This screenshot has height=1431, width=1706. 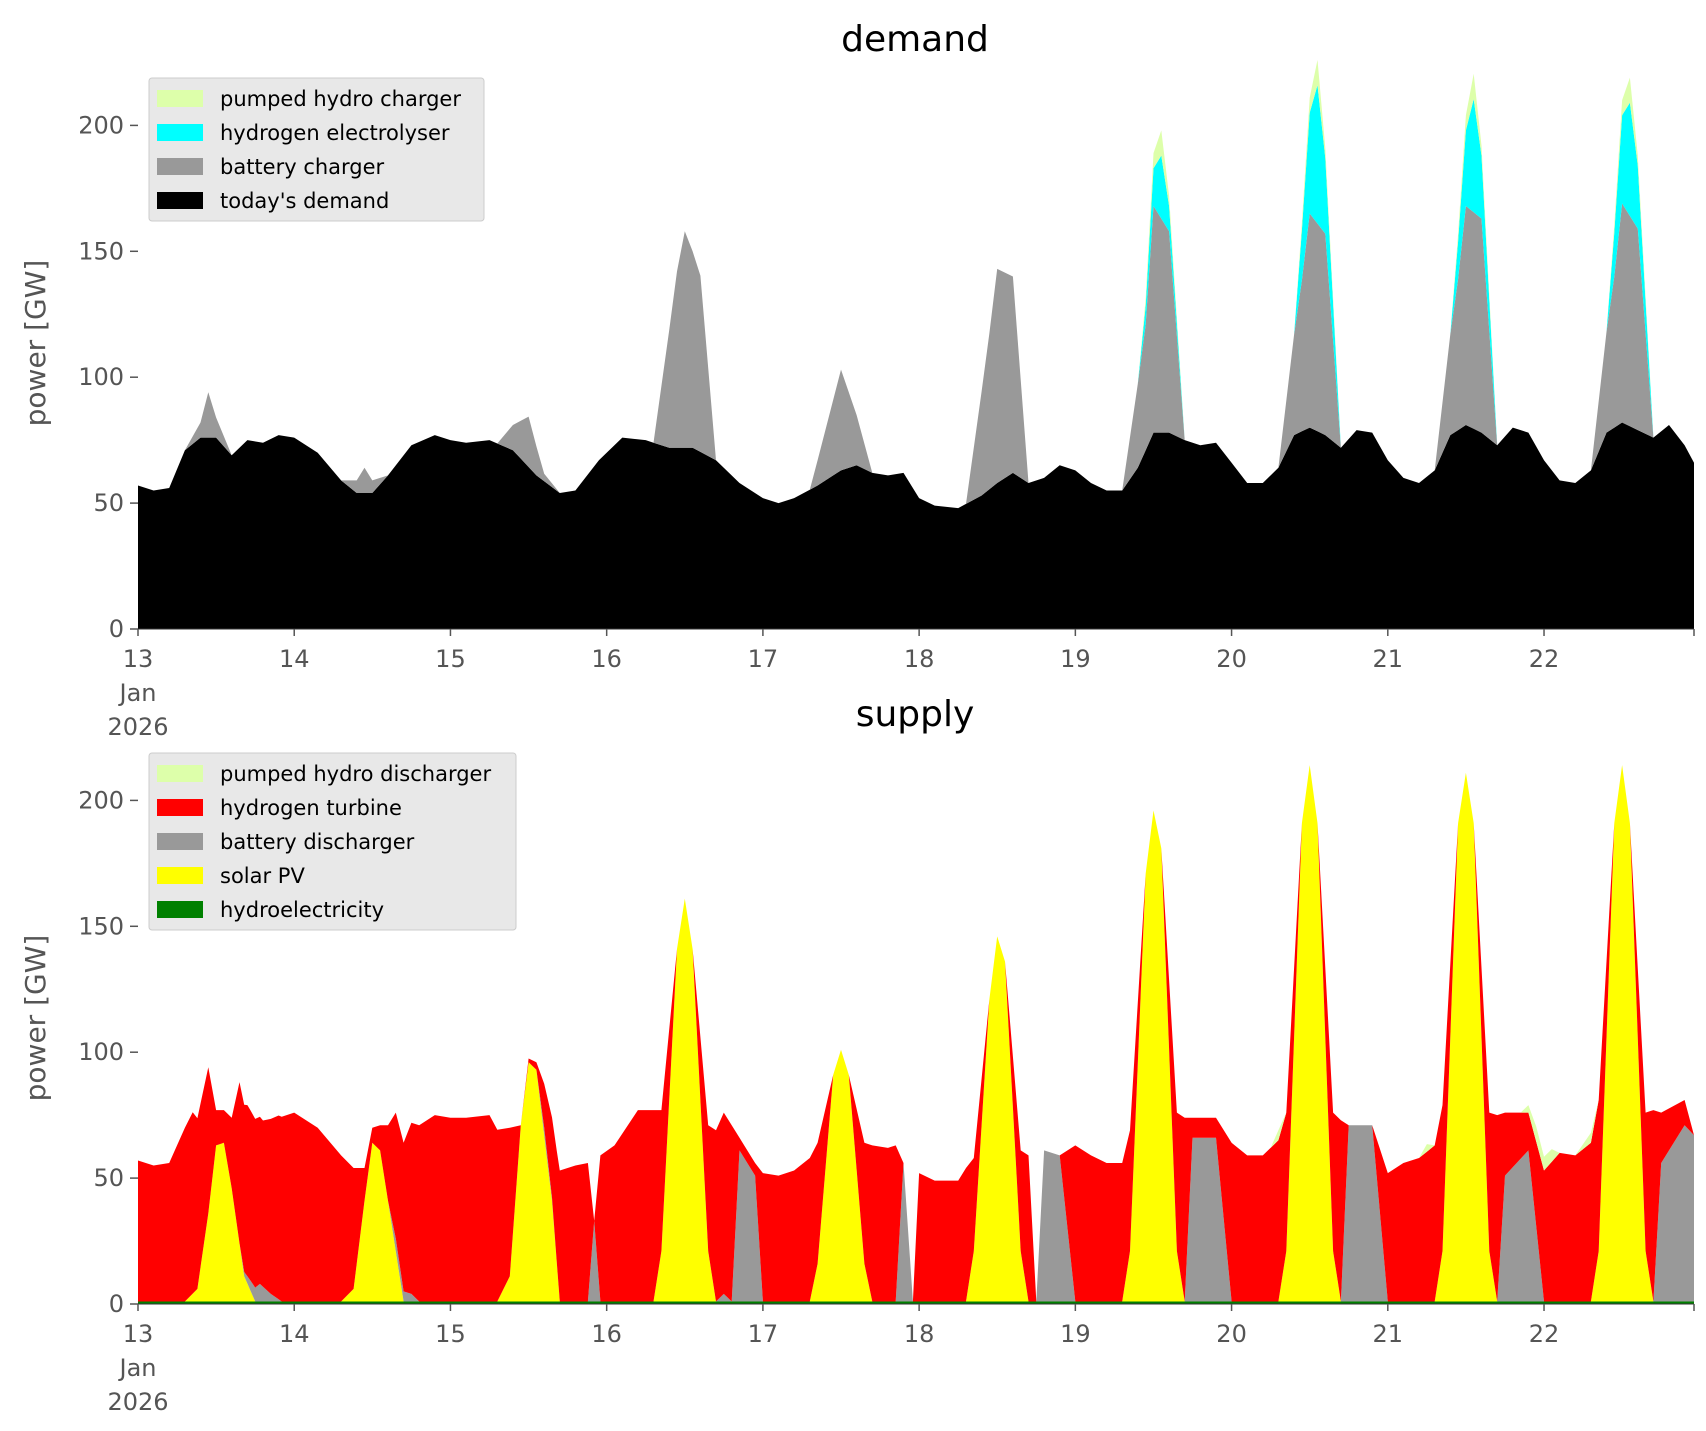 What do you see at coordinates (180, 875) in the screenshot?
I see `legend-swatch-solar-pv` at bounding box center [180, 875].